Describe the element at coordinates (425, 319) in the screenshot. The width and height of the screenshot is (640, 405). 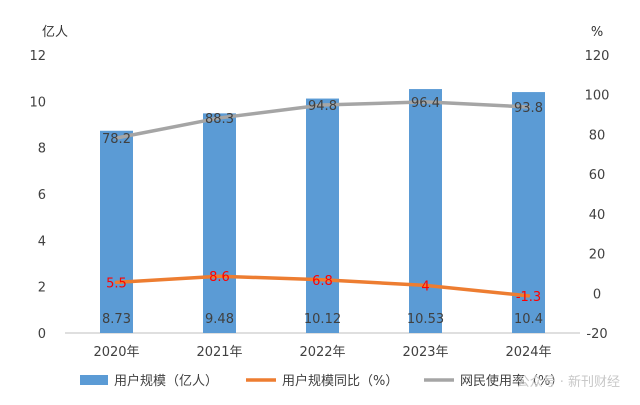
I see `bar-data-label: 10.53` at that location.